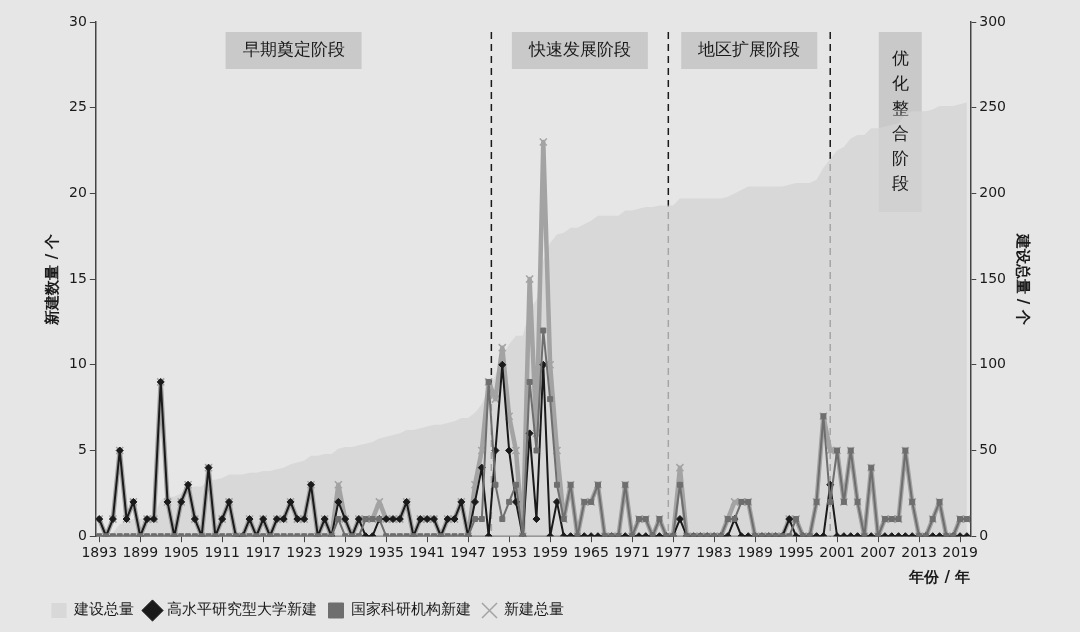 Image resolution: width=1080 pixels, height=632 pixels. I want to click on x-tick-label: 1899, so click(140, 552).